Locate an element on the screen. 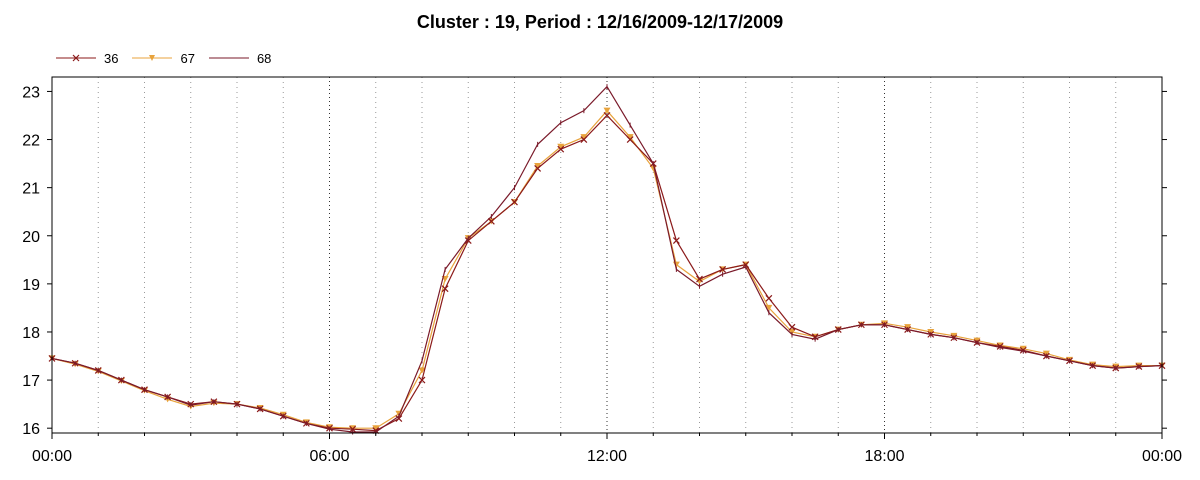 The width and height of the screenshot is (1200, 480). y-tick-label: 18 is located at coordinates (31, 333).